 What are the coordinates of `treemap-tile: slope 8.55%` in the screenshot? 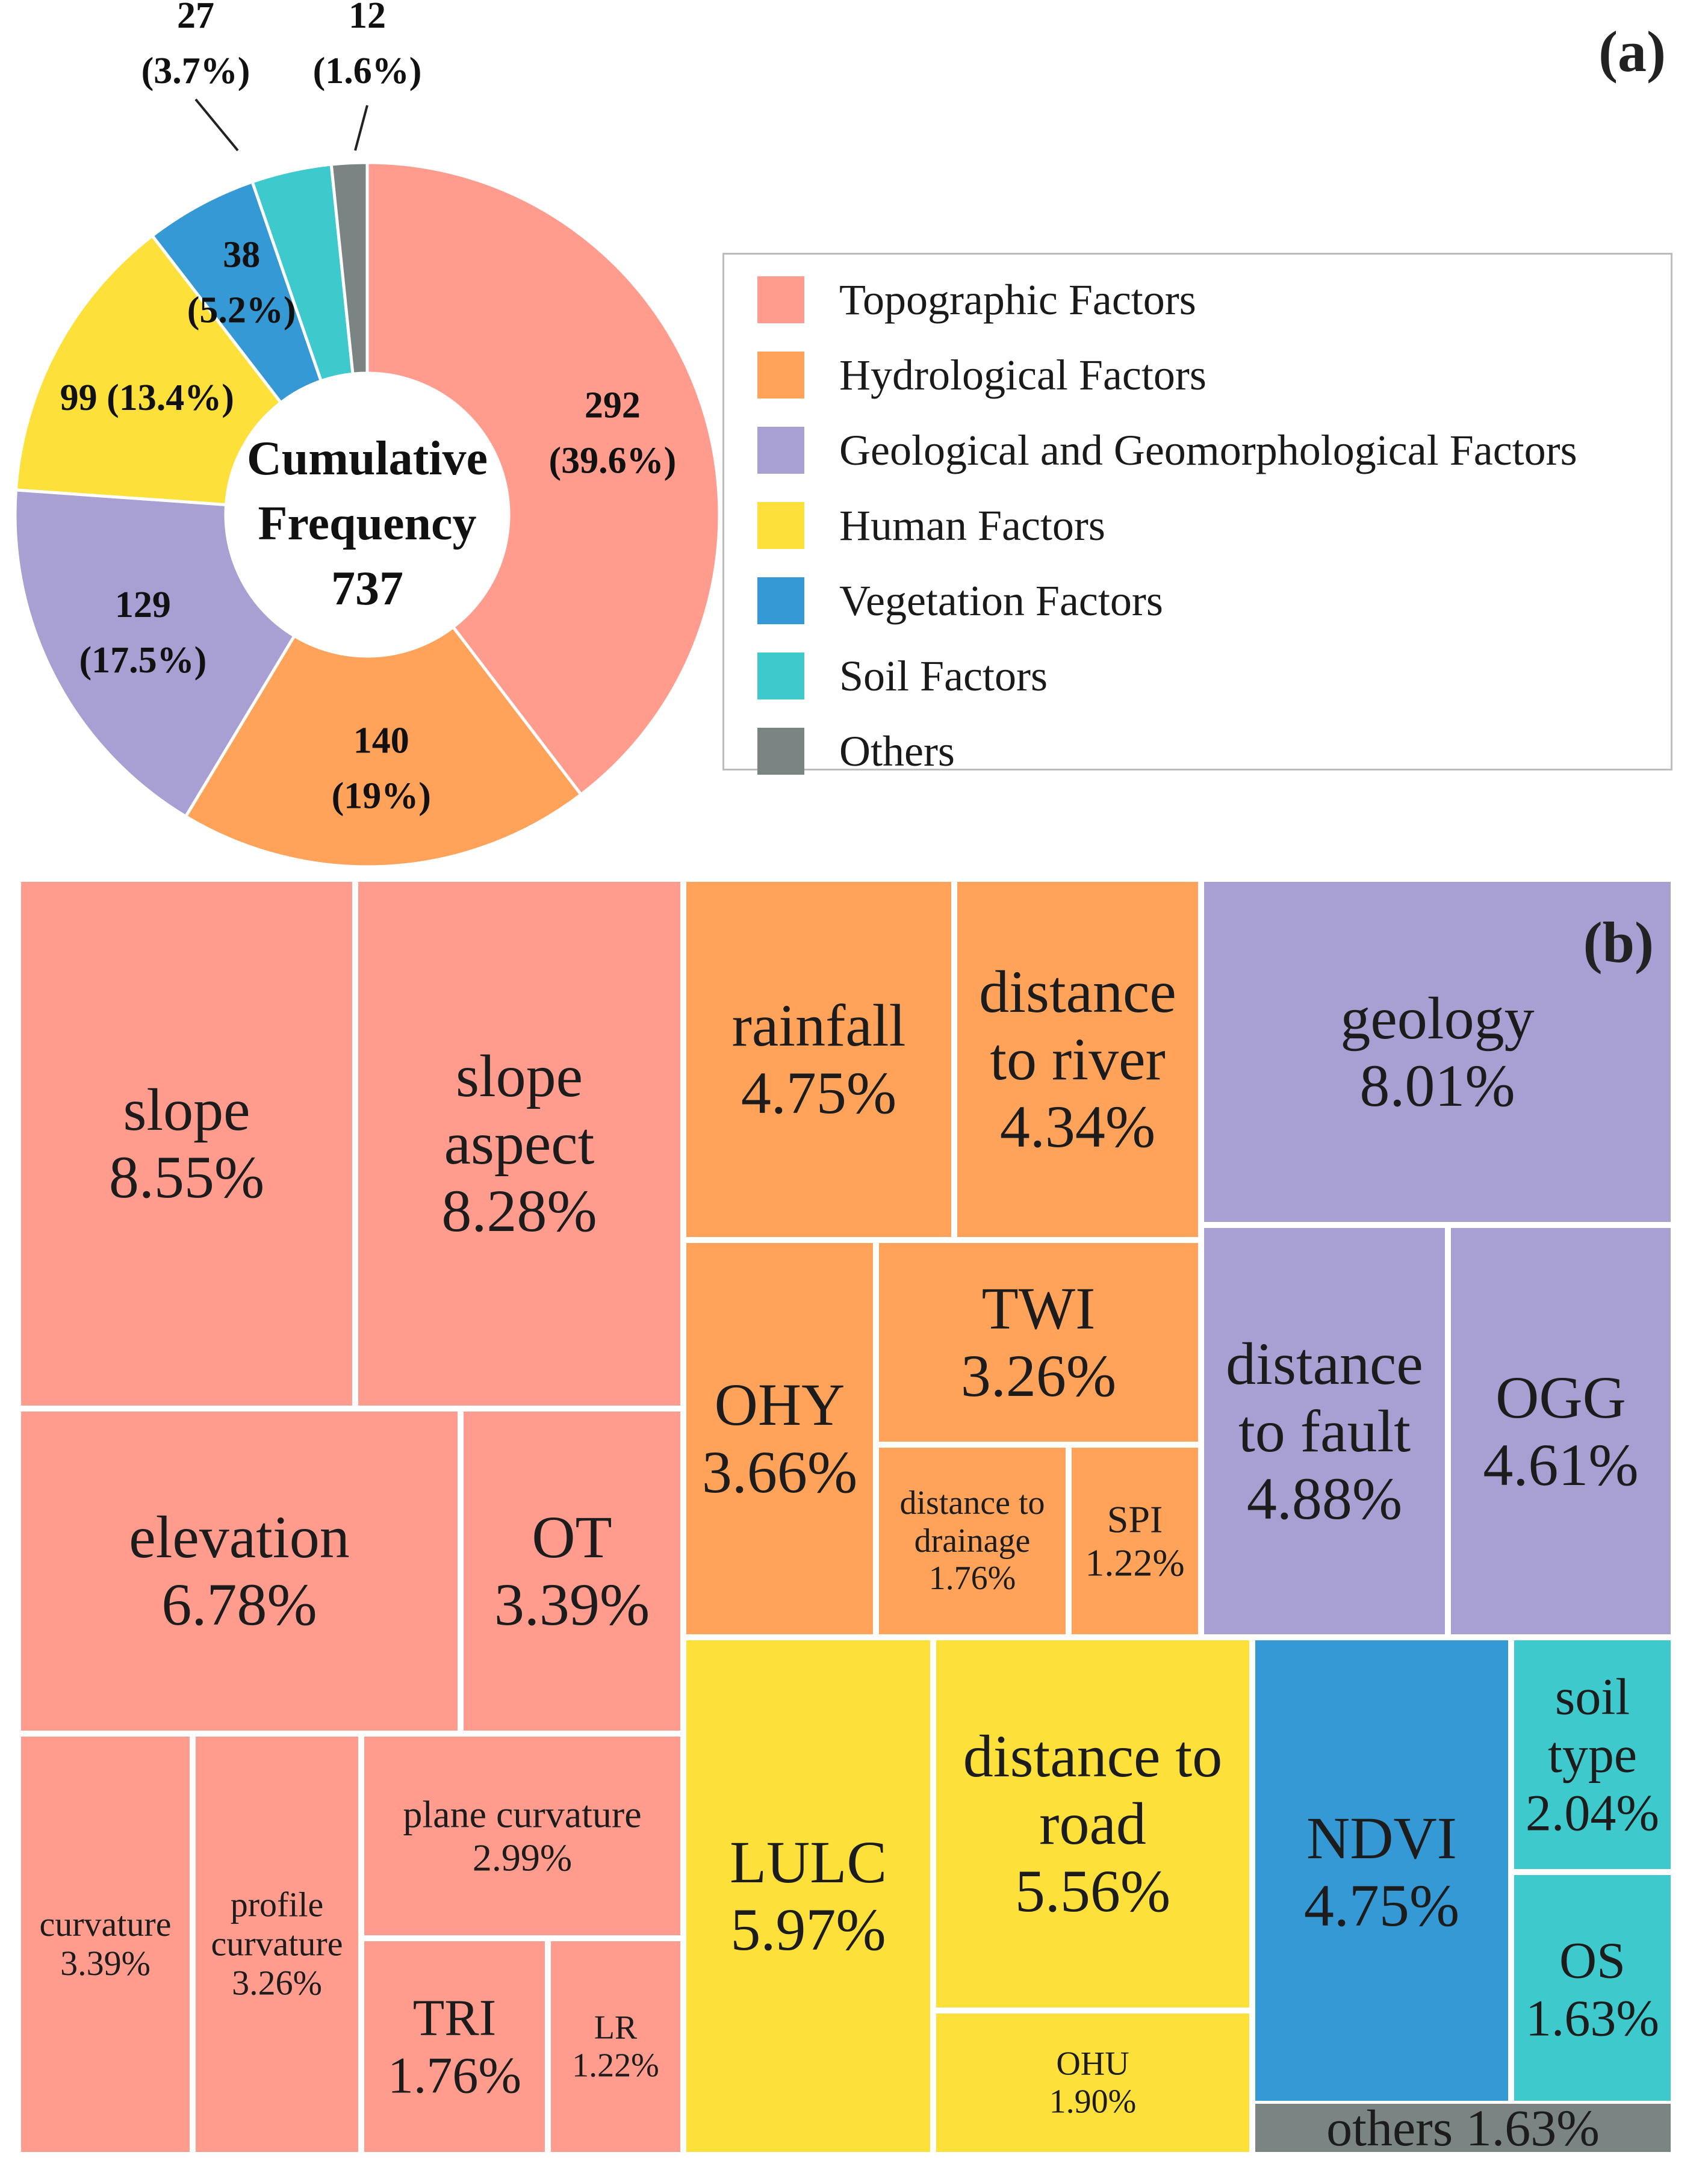 It's located at (186, 1144).